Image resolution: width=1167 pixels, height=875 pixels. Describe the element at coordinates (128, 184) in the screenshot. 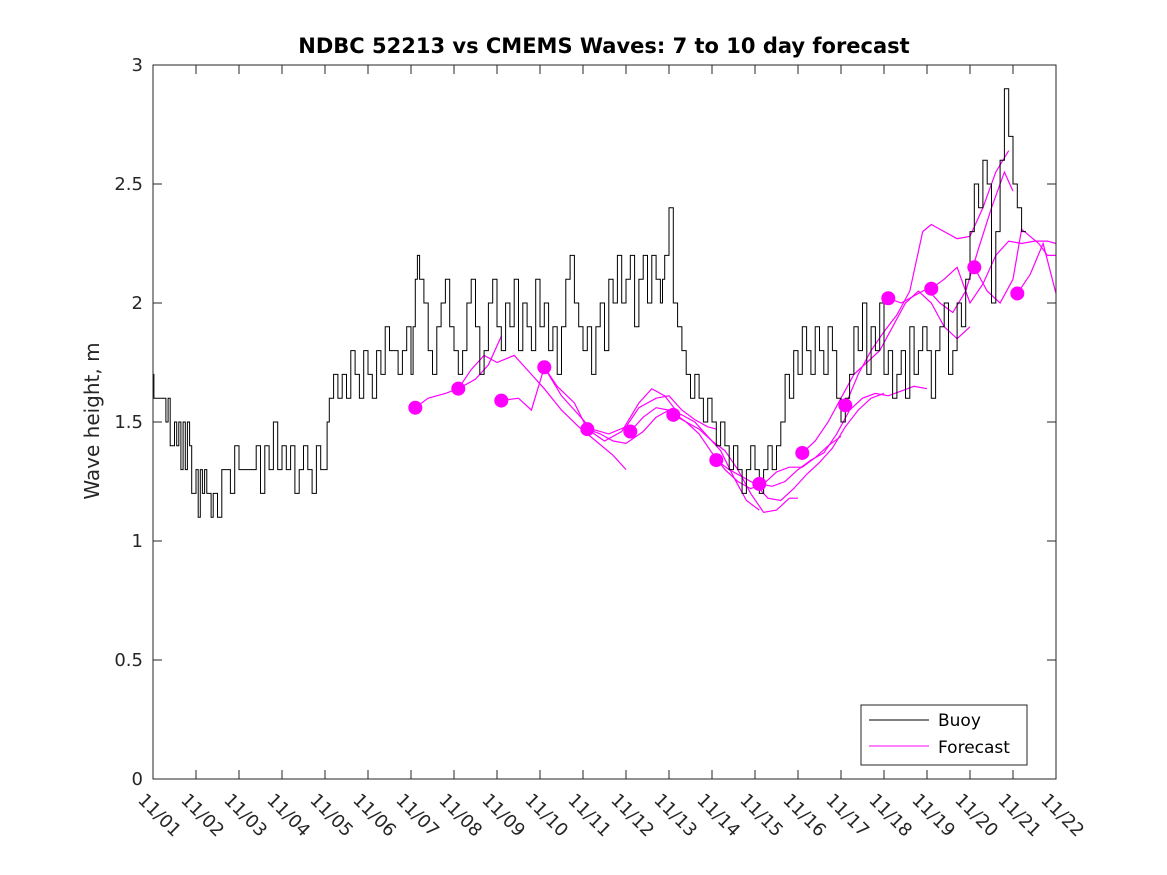

I see `y-tick-label: 2.5` at that location.